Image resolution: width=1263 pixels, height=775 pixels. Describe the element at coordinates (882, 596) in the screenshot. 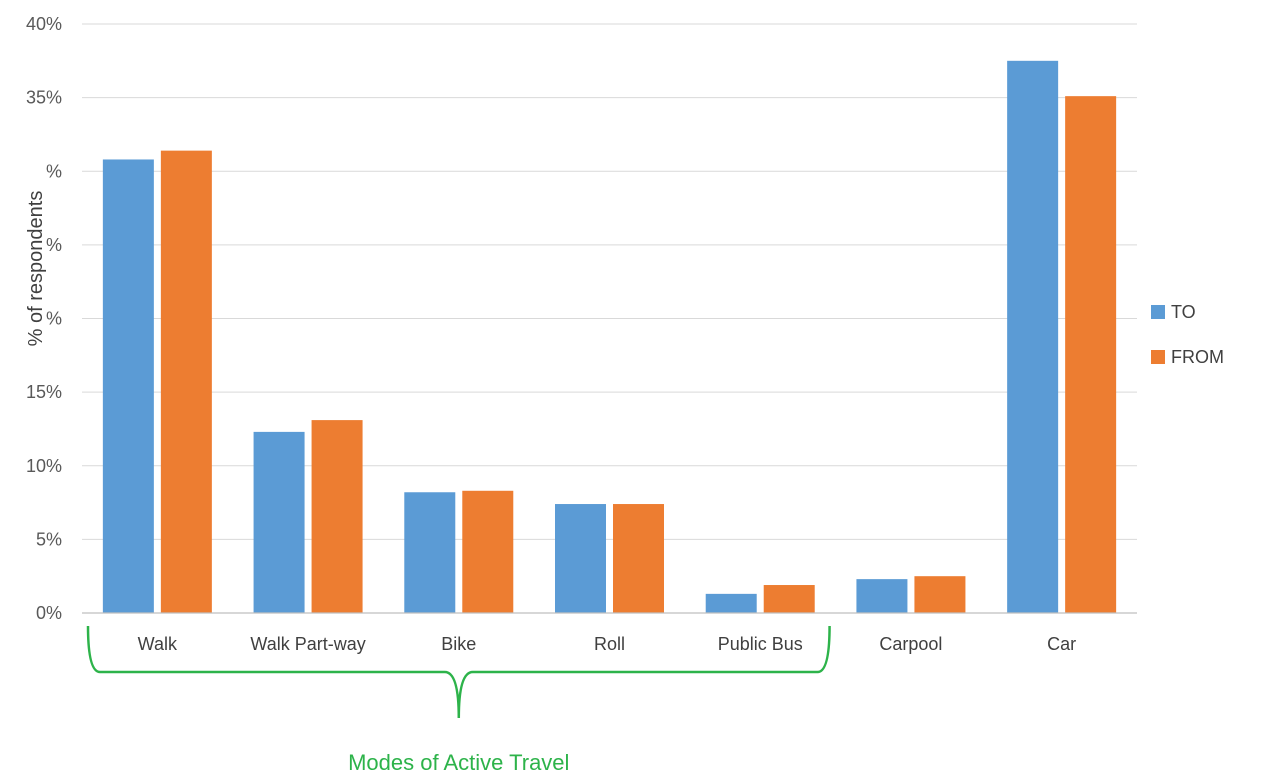

I see `bar-to-carpool` at that location.